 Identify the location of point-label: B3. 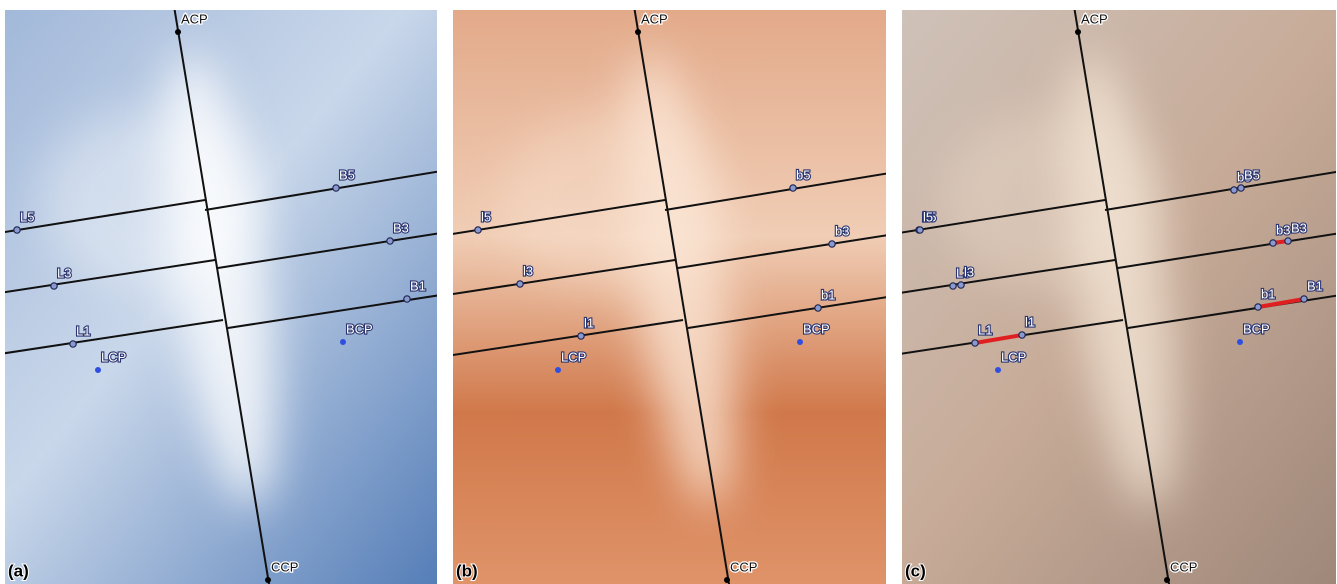
(1299, 227).